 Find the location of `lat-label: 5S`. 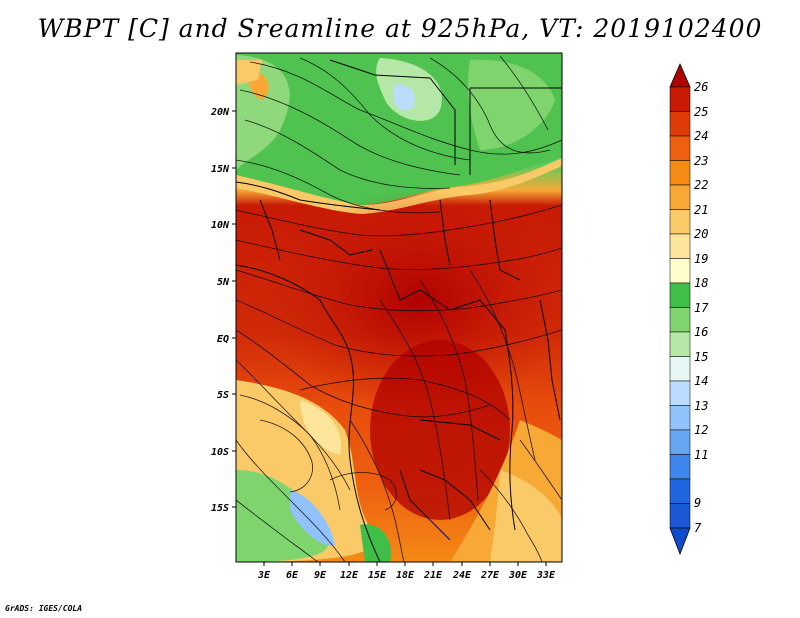

lat-label: 5S is located at coordinates (223, 395).